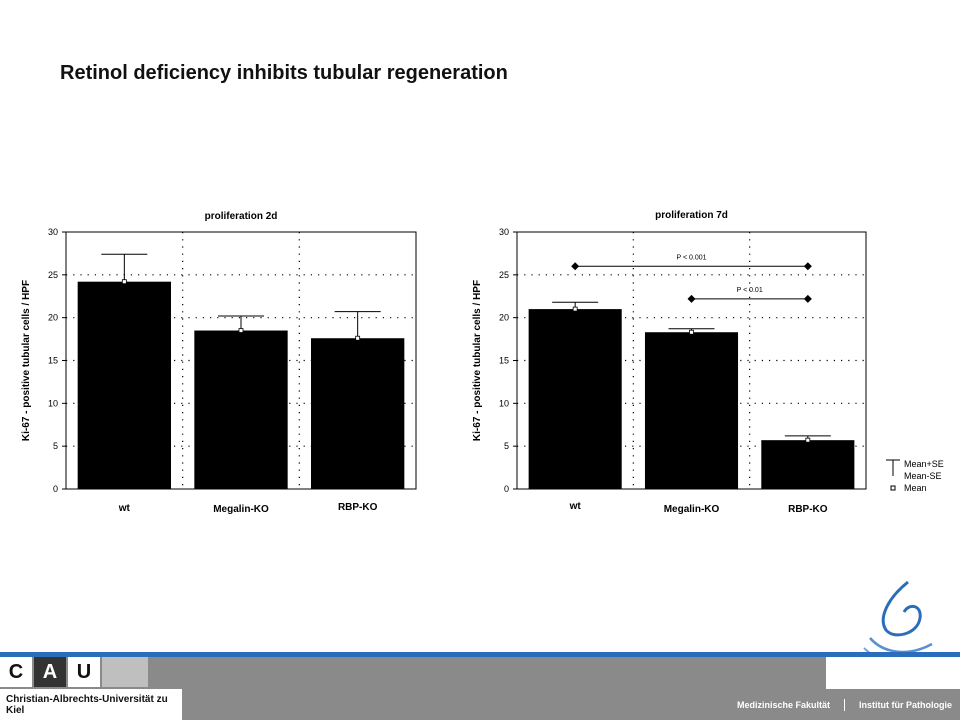  Describe the element at coordinates (126, 672) in the screenshot. I see `cau-logo-spacer` at that location.